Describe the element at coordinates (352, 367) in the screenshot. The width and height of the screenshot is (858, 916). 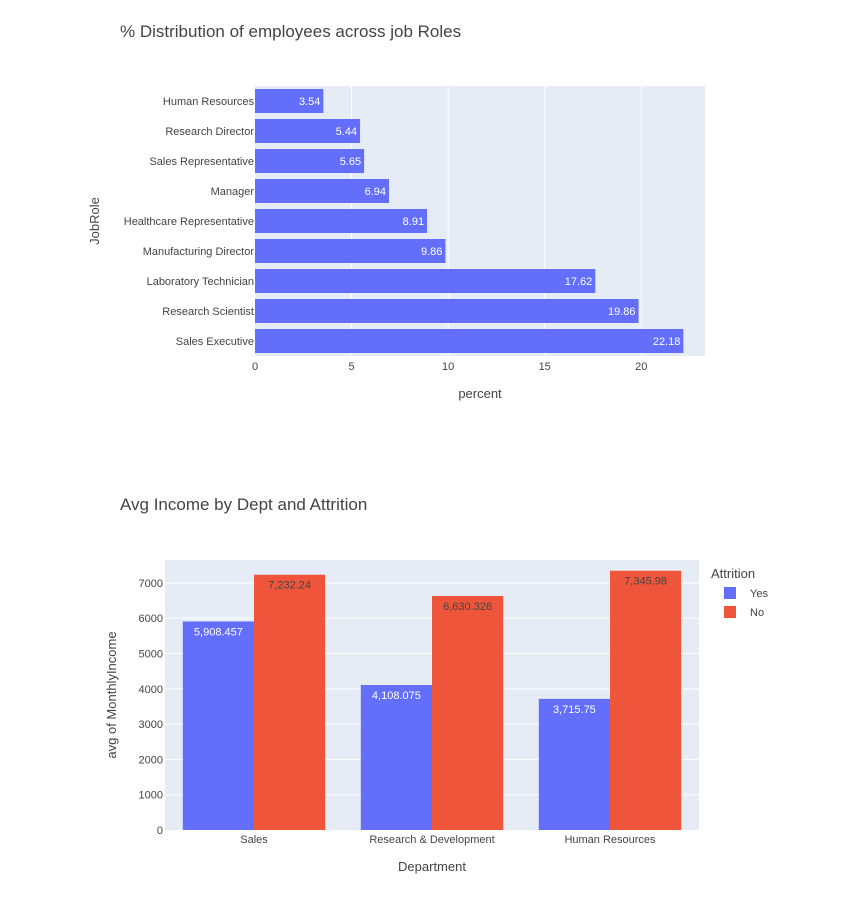
I see `chart1-x-tick-label: 5` at that location.